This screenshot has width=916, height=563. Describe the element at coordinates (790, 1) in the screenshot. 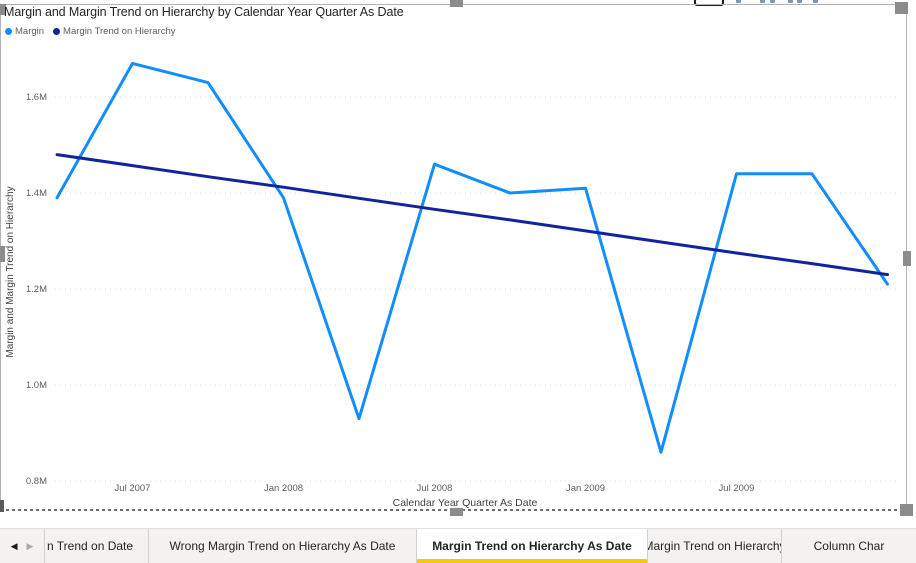

I see `filter-icon` at that location.